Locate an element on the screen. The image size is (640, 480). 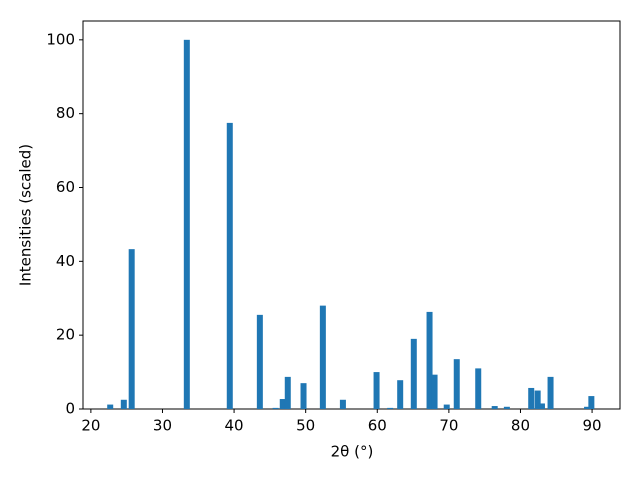
y-tick-label: 80 is located at coordinates (65, 113).